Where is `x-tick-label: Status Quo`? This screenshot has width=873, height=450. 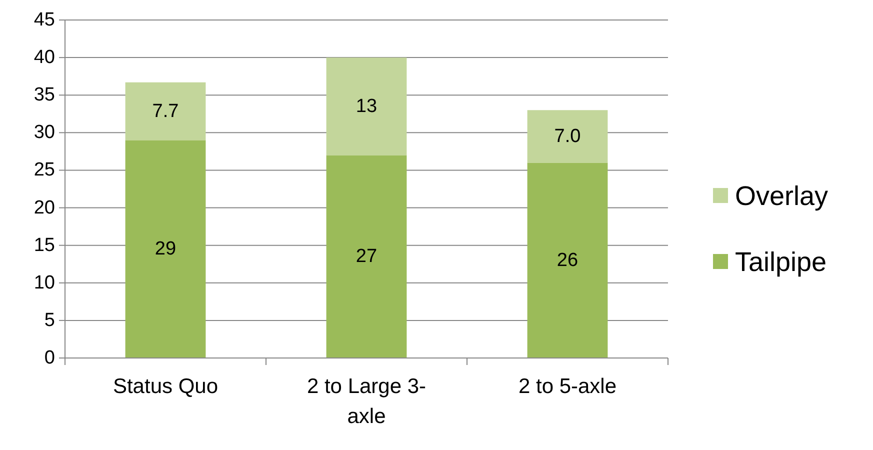
x-tick-label: Status Quo is located at coordinates (165, 386).